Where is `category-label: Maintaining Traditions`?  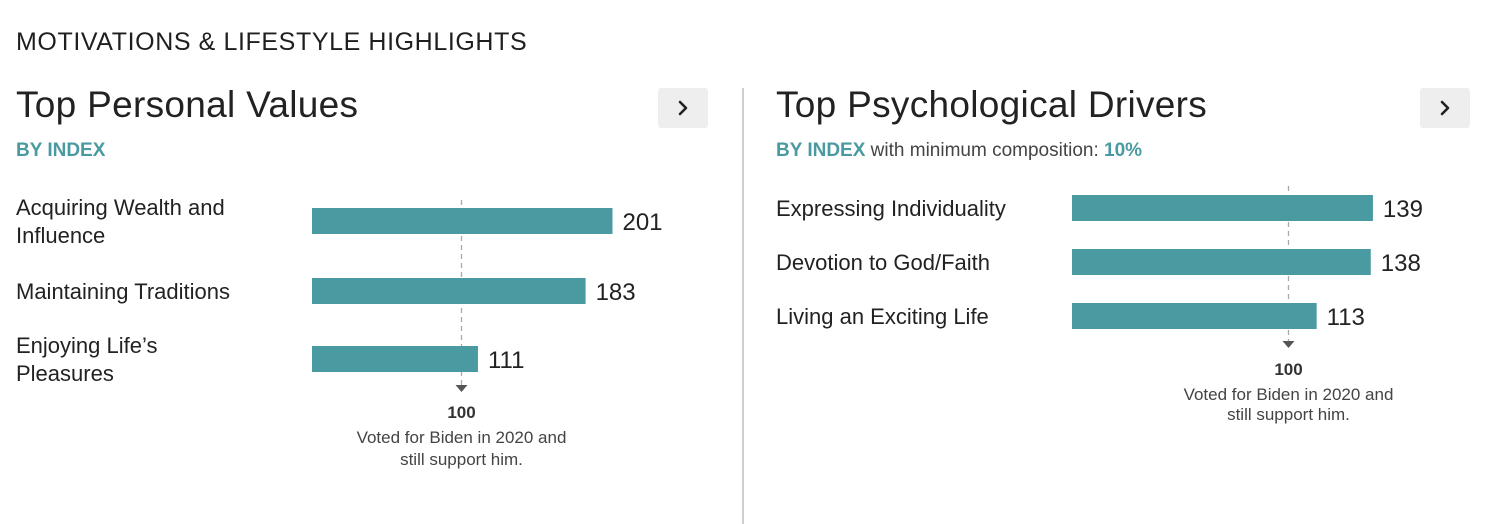 category-label: Maintaining Traditions is located at coordinates (123, 291).